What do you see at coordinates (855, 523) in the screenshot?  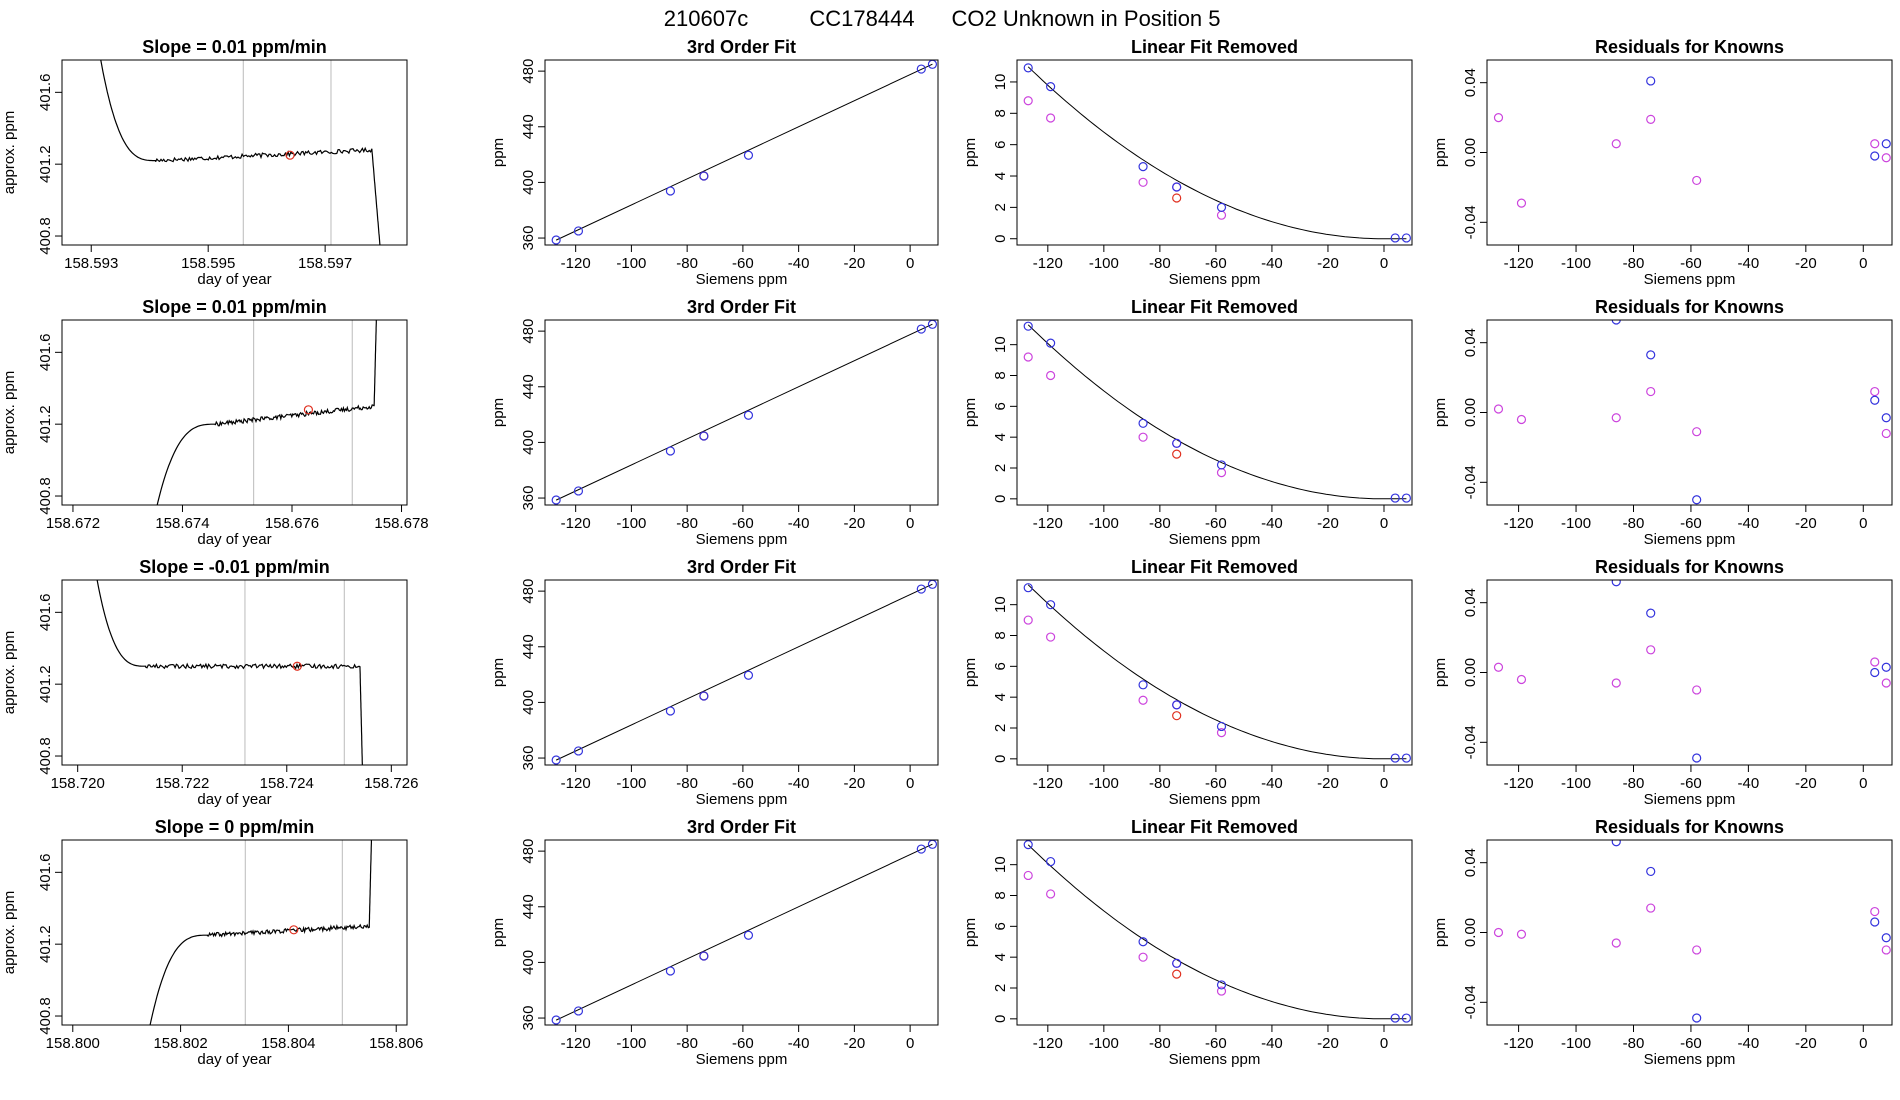 I see `chart-1-1-xtick-label: -20` at bounding box center [855, 523].